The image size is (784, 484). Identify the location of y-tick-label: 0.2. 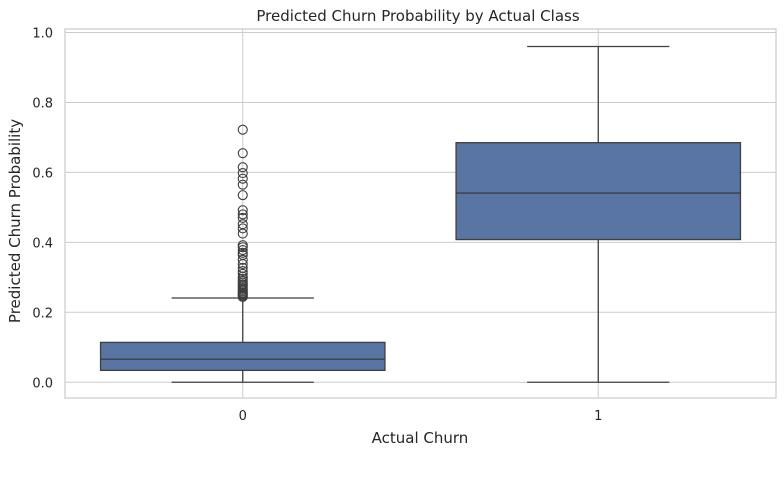
(42, 313).